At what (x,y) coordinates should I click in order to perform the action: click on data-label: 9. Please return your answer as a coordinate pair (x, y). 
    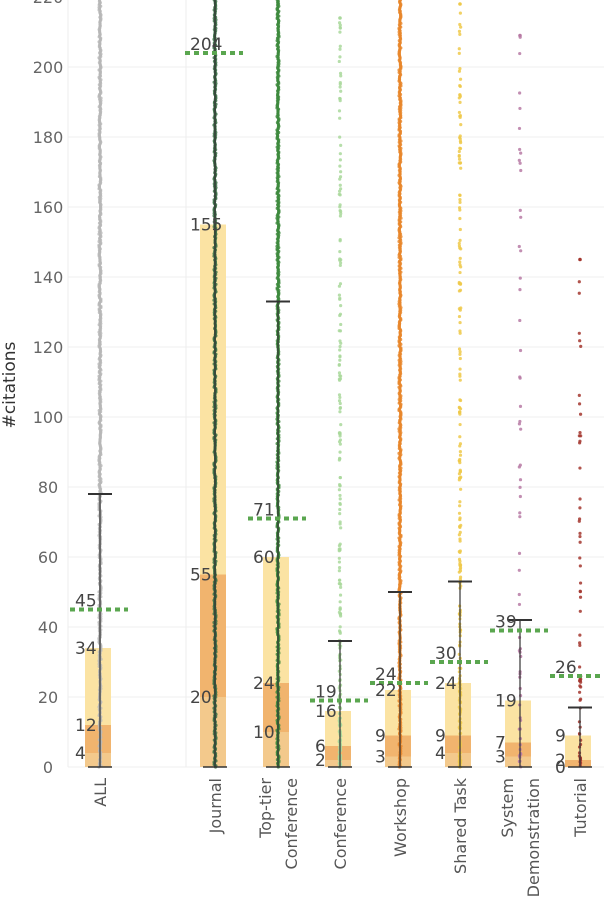
    Looking at the image, I should click on (560, 737).